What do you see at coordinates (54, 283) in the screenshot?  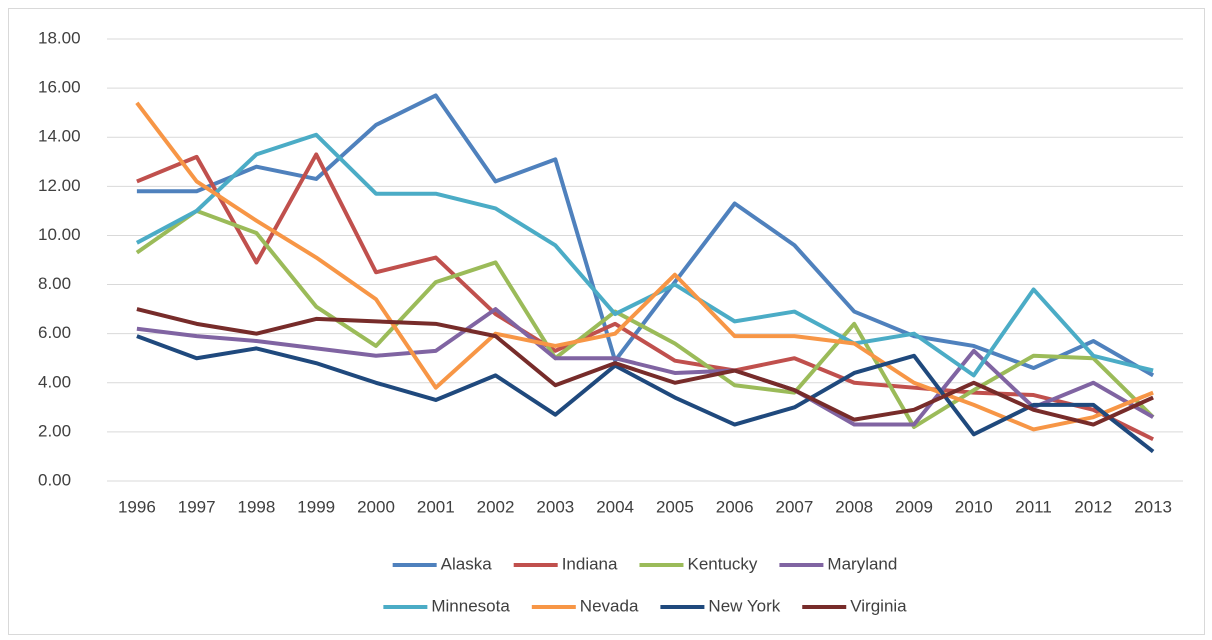 I see `y-tick-label: 8.00` at bounding box center [54, 283].